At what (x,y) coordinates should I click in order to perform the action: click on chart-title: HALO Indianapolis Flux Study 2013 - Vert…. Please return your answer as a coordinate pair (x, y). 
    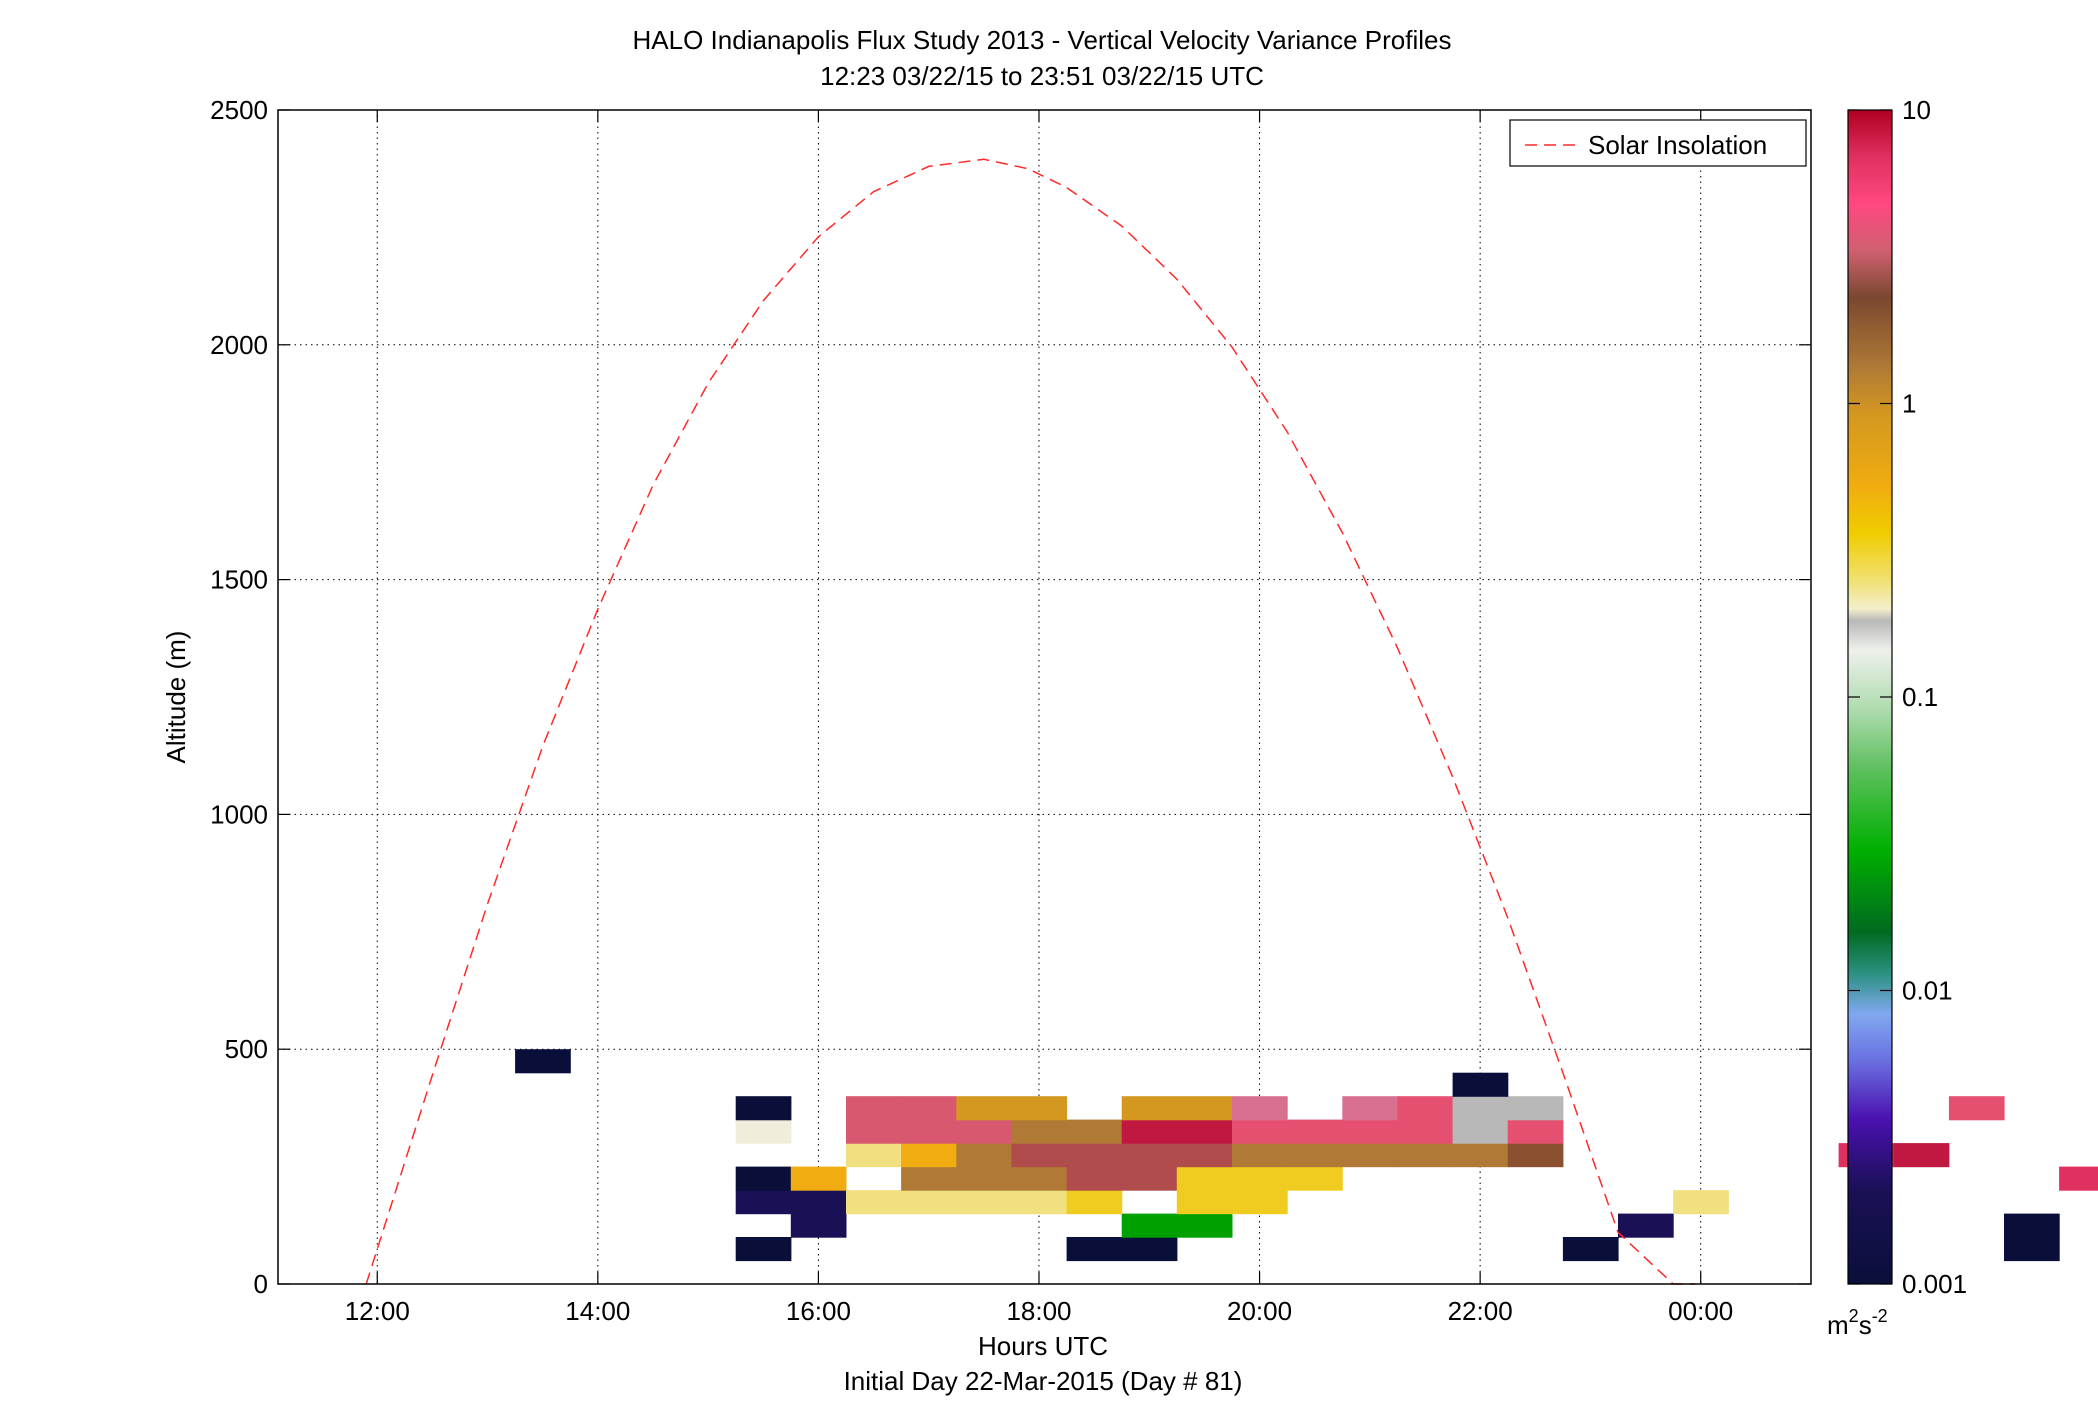
    Looking at the image, I should click on (1042, 40).